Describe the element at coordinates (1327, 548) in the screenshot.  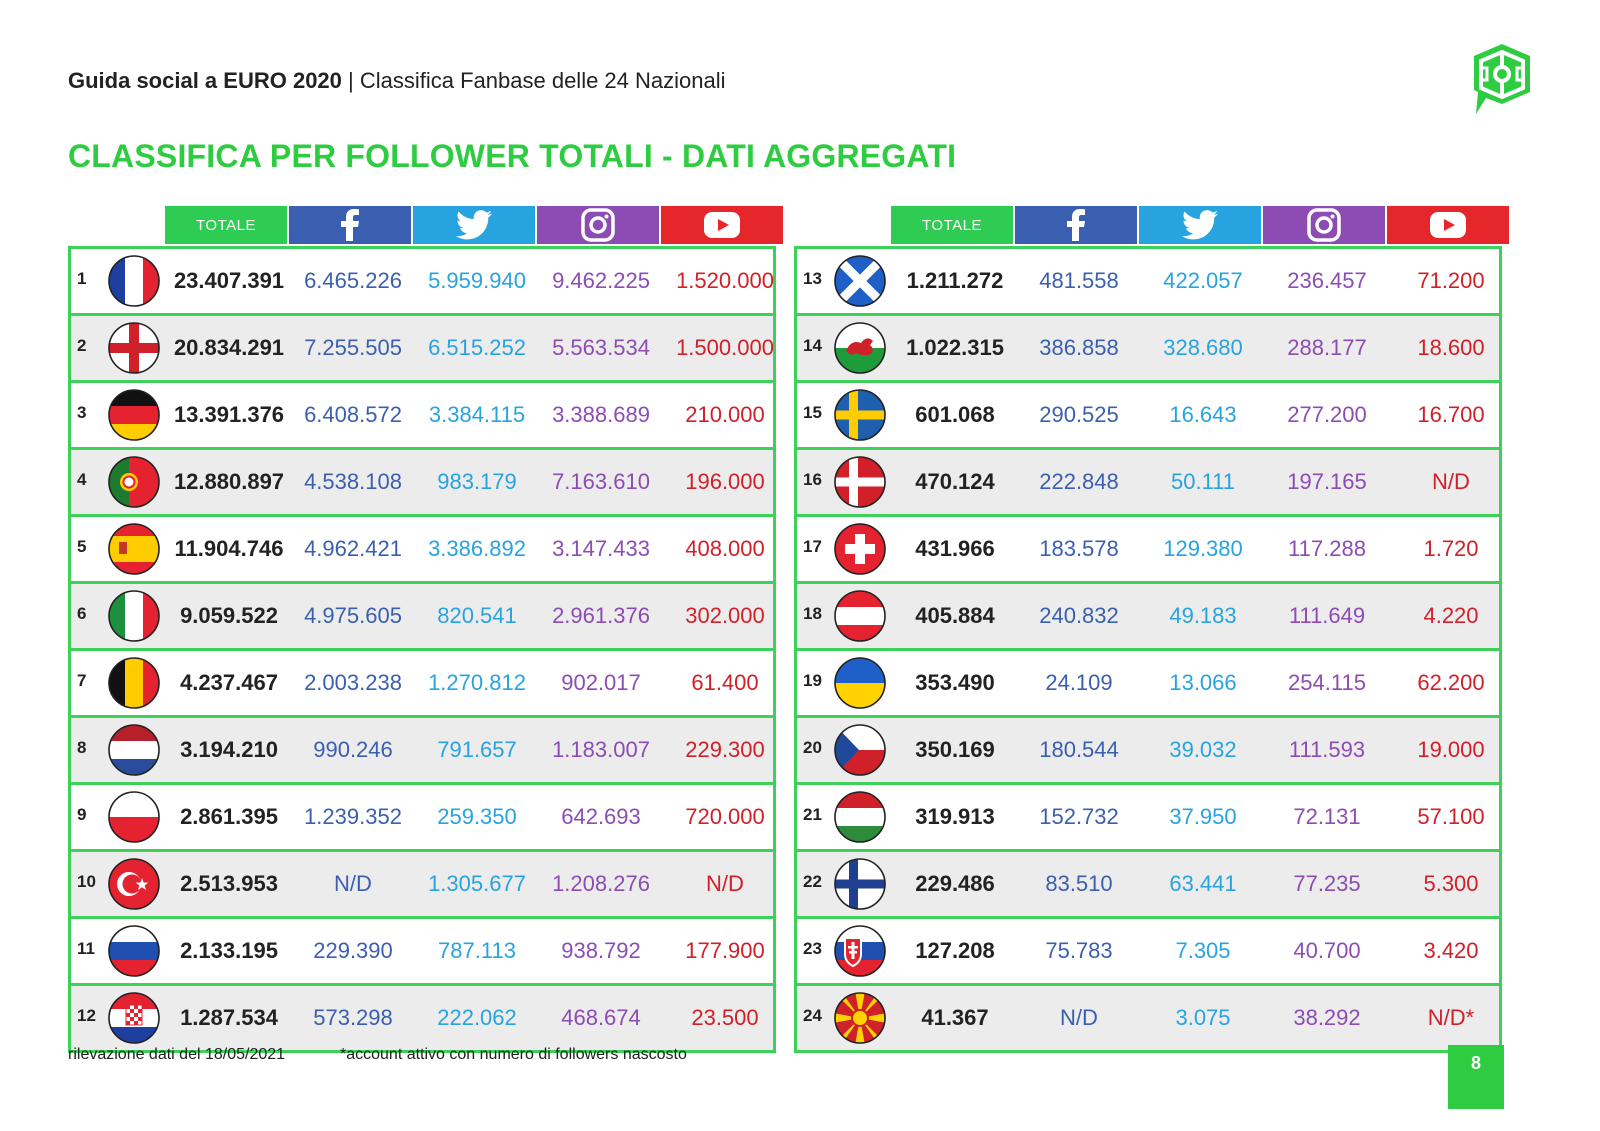
I see `instagram-followers: 117.288` at that location.